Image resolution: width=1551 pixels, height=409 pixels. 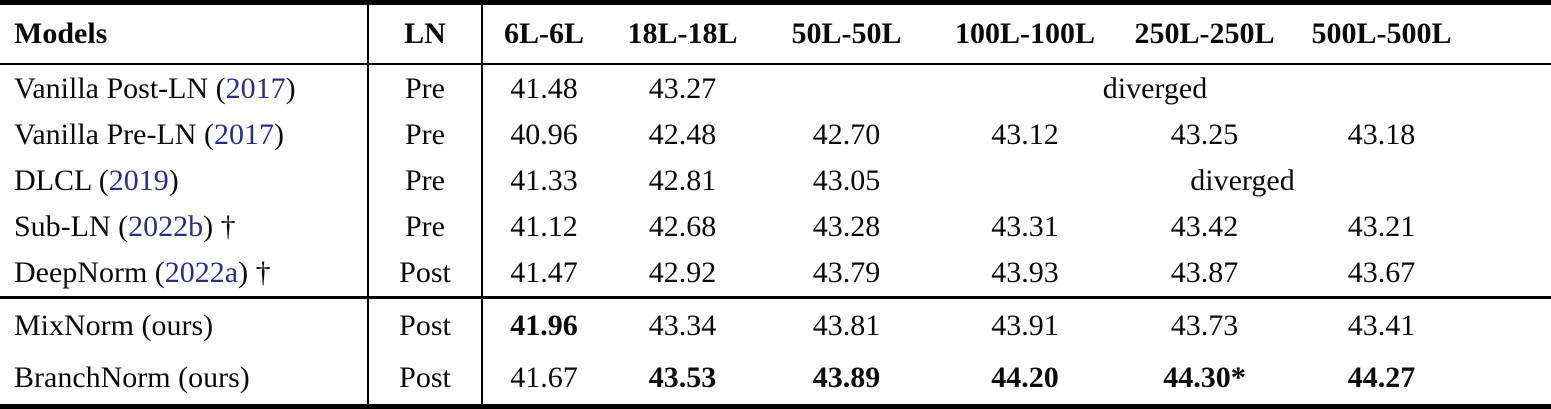 I want to click on citation-link: 2019, so click(x=138, y=180).